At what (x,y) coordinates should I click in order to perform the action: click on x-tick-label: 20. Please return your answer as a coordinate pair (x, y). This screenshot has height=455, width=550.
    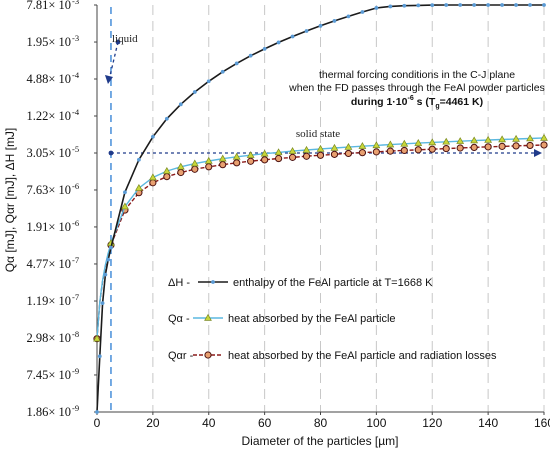
    Looking at the image, I should click on (153, 423).